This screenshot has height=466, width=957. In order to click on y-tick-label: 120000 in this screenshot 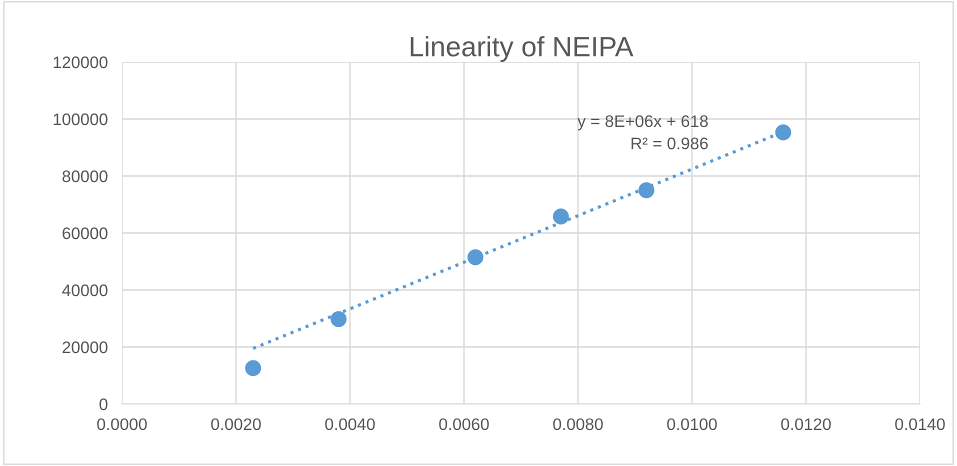, I will do `click(81, 62)`.